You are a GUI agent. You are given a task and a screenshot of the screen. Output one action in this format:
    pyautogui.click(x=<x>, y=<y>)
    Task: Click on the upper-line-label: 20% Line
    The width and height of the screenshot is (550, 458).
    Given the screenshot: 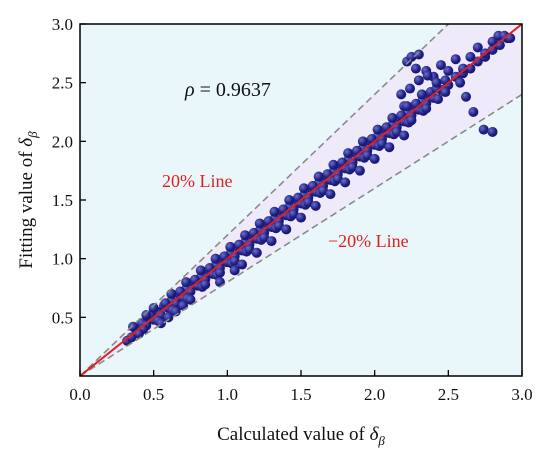 What is the action you would take?
    pyautogui.click(x=197, y=181)
    